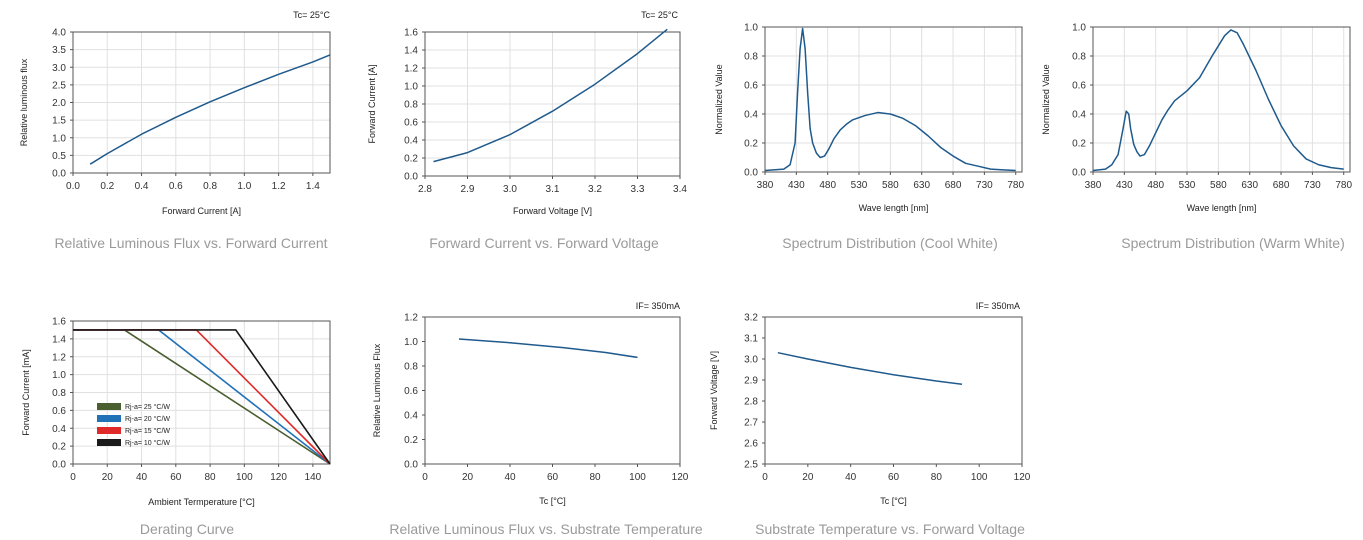  Describe the element at coordinates (59, 322) in the screenshot. I see `y-tick-label: 1.6` at that location.